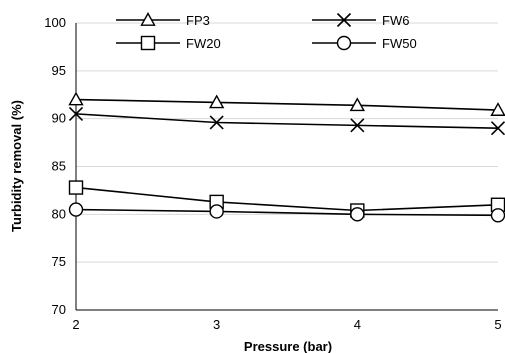  What do you see at coordinates (59, 166) in the screenshot?
I see `y-tick-label: 85` at bounding box center [59, 166].